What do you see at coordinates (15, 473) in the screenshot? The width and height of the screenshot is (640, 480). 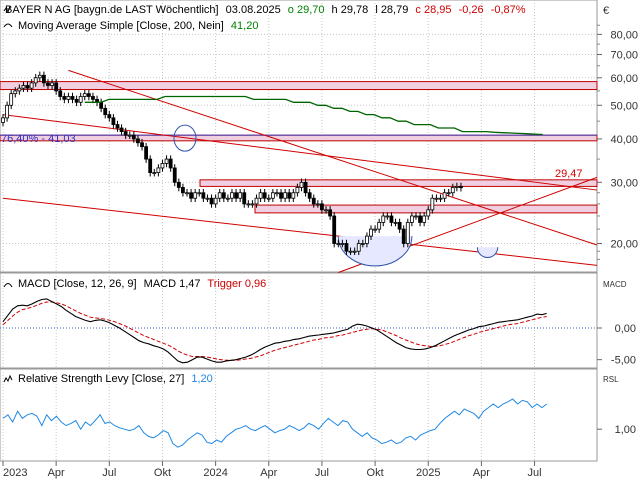 I see `x-tick-label: 2023` at bounding box center [15, 473].